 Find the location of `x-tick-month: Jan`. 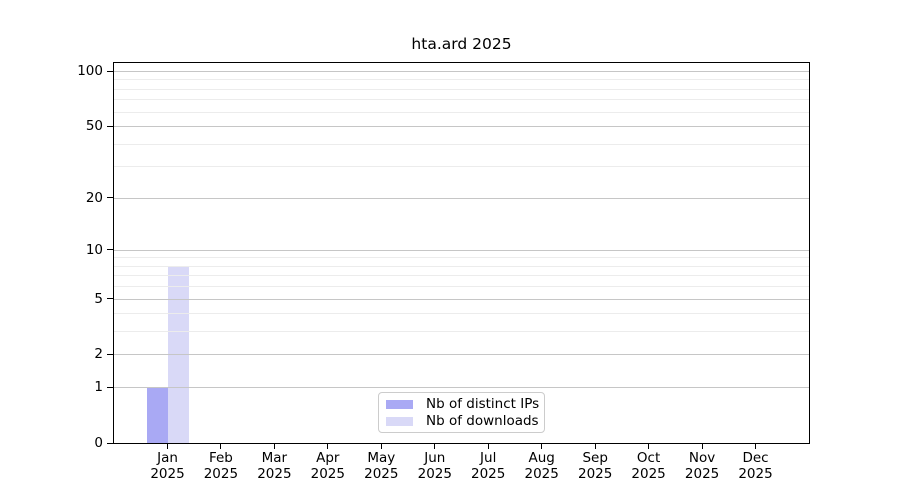

x-tick-month: Jan is located at coordinates (167, 458).